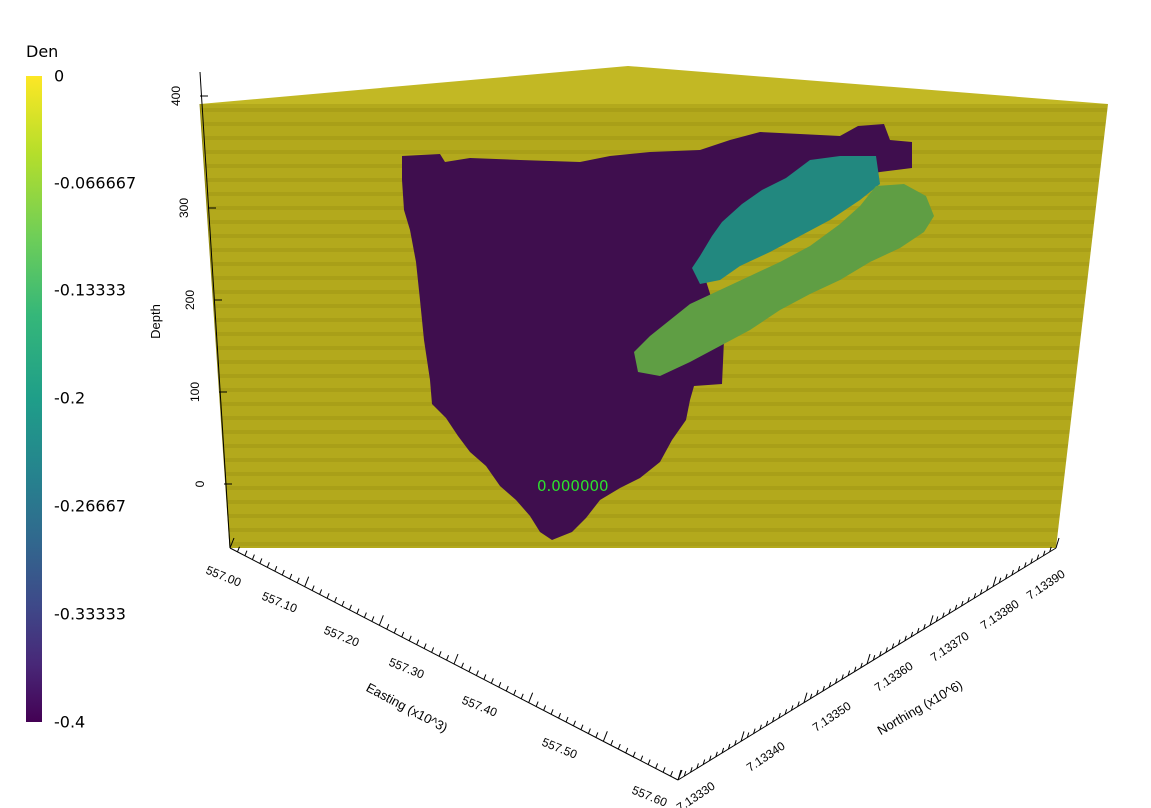  Describe the element at coordinates (90, 506) in the screenshot. I see `color-legend-label: -0.26667` at that location.